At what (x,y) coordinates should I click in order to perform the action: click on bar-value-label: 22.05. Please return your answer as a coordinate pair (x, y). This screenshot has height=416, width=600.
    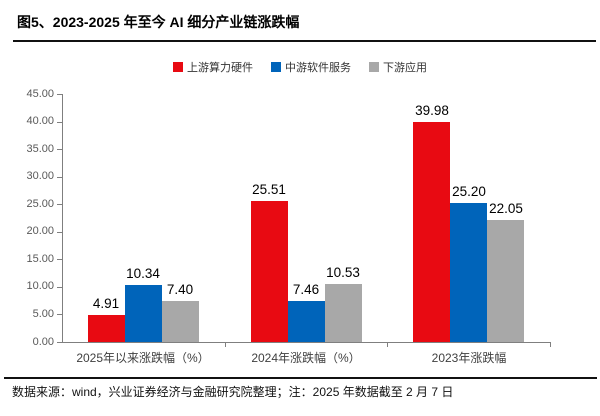
    Looking at the image, I should click on (506, 208).